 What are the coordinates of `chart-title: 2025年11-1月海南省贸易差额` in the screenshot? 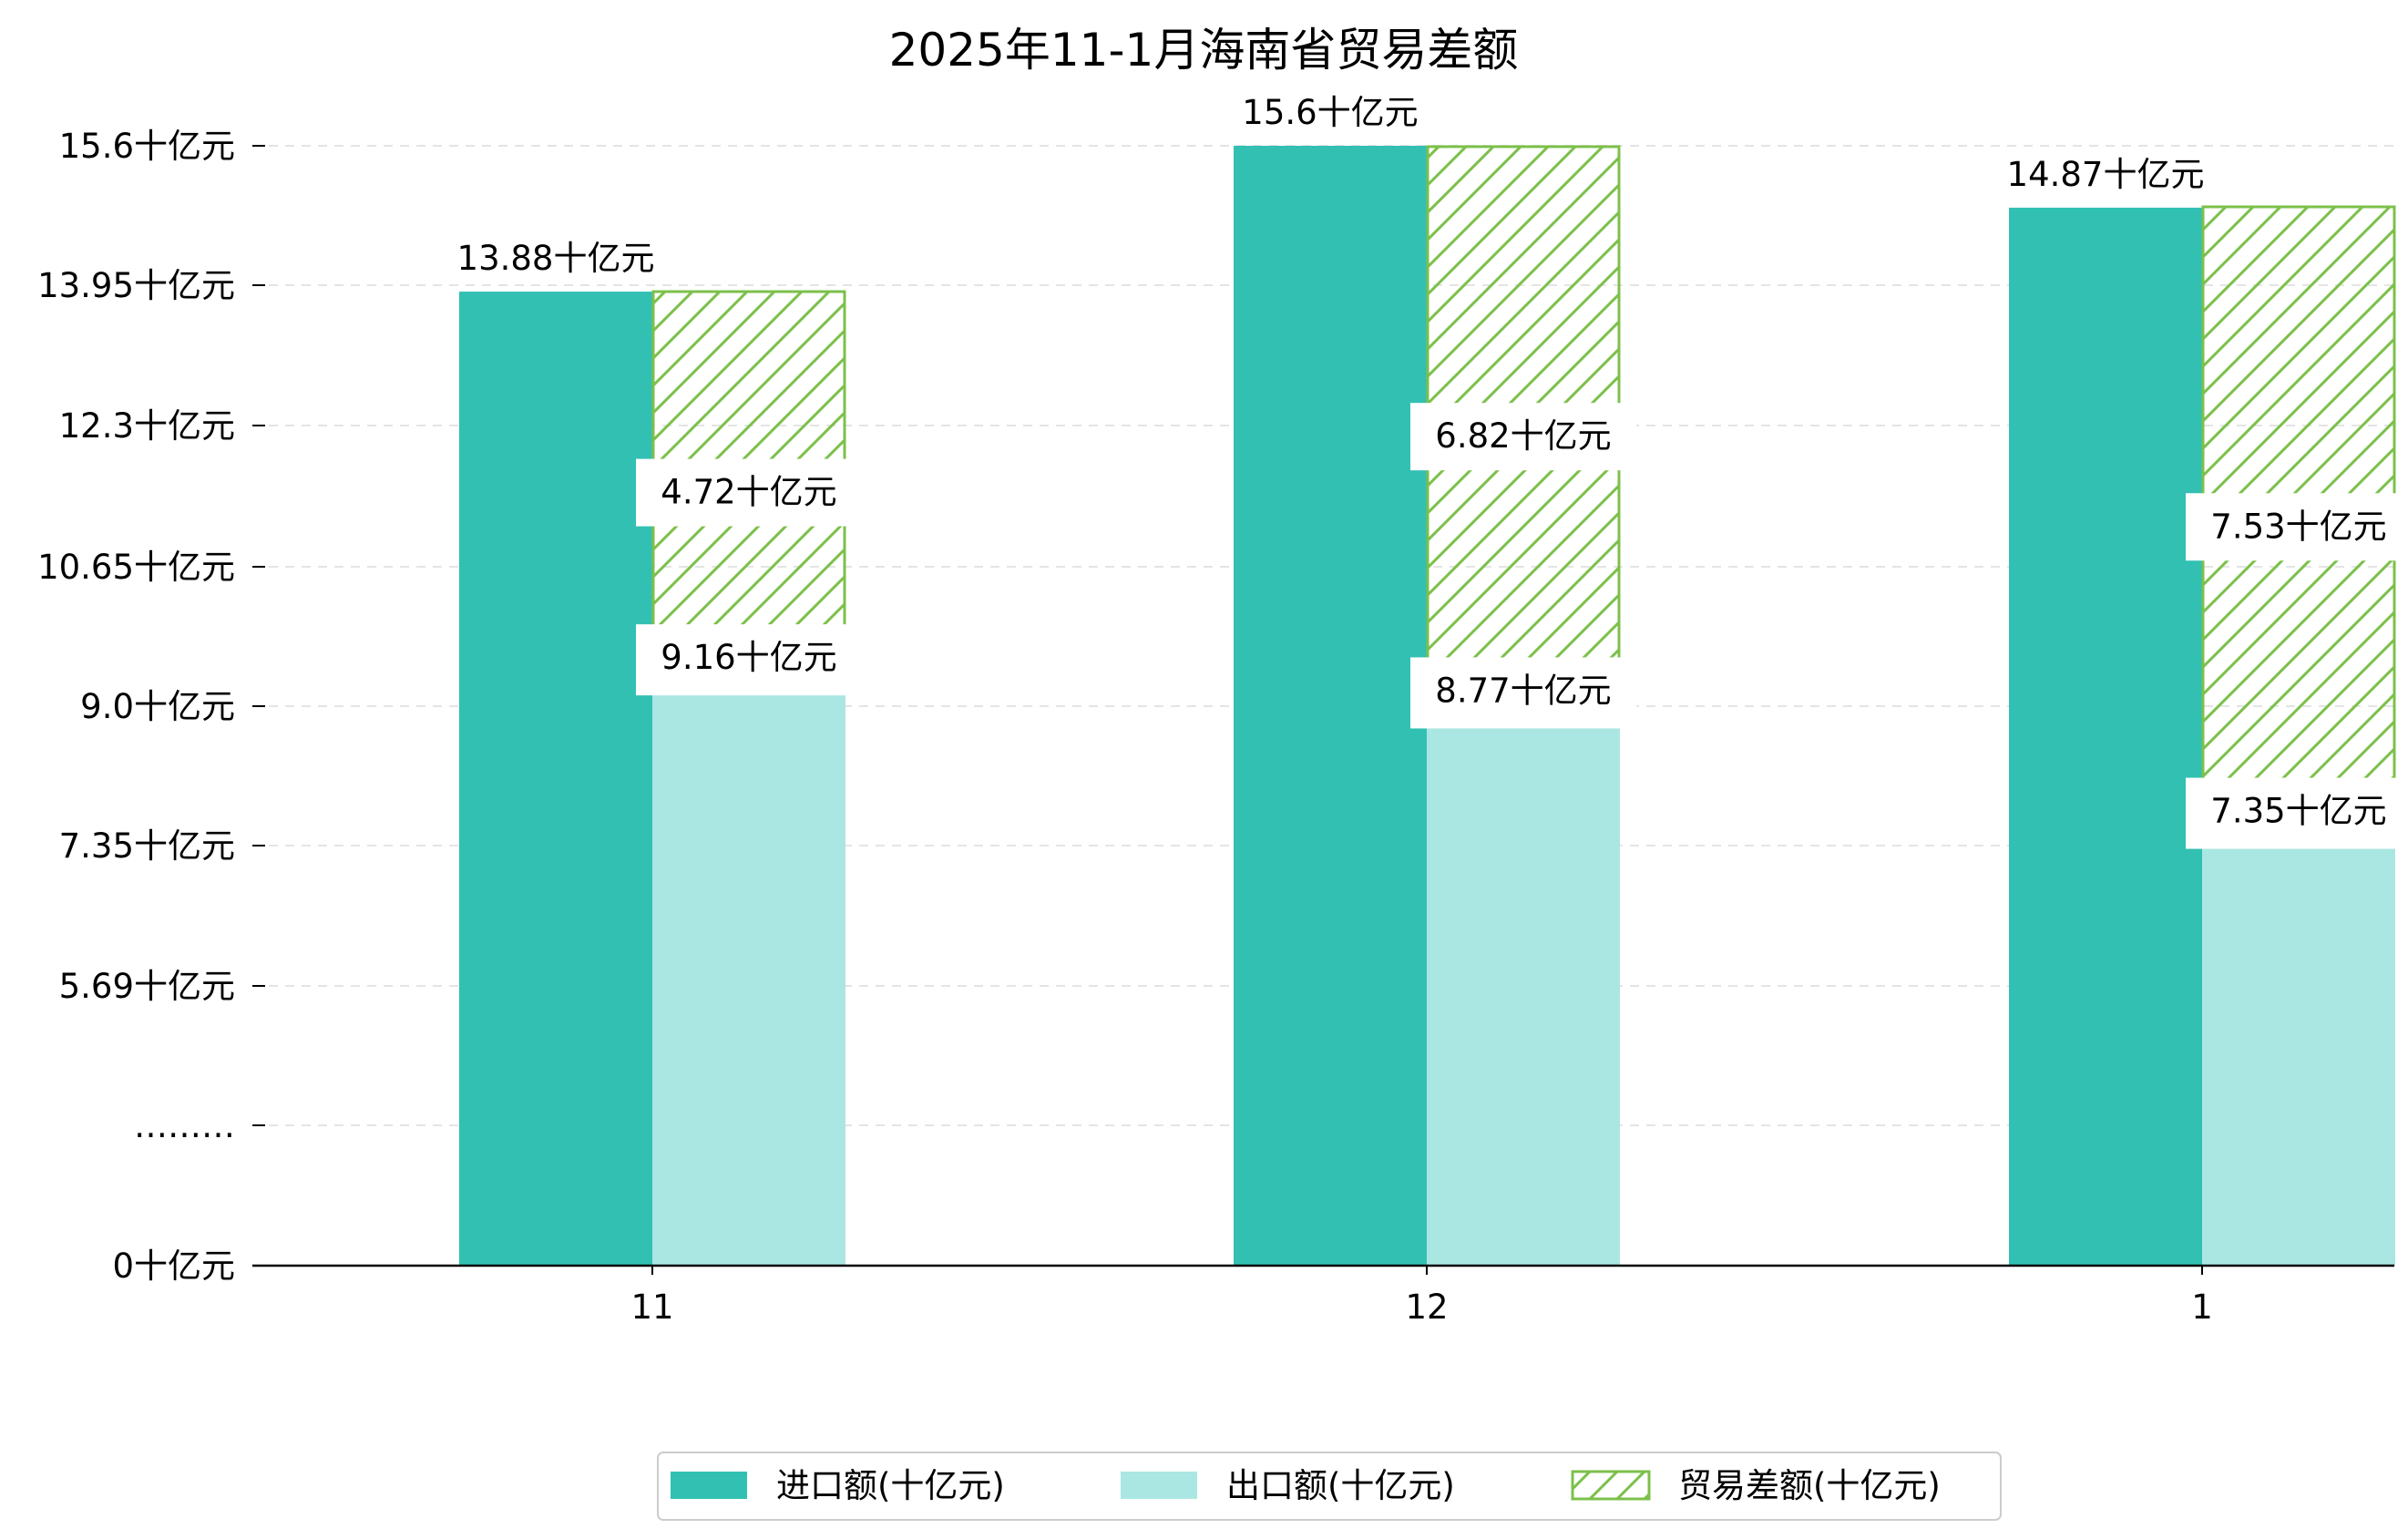 It's located at (1204, 51).